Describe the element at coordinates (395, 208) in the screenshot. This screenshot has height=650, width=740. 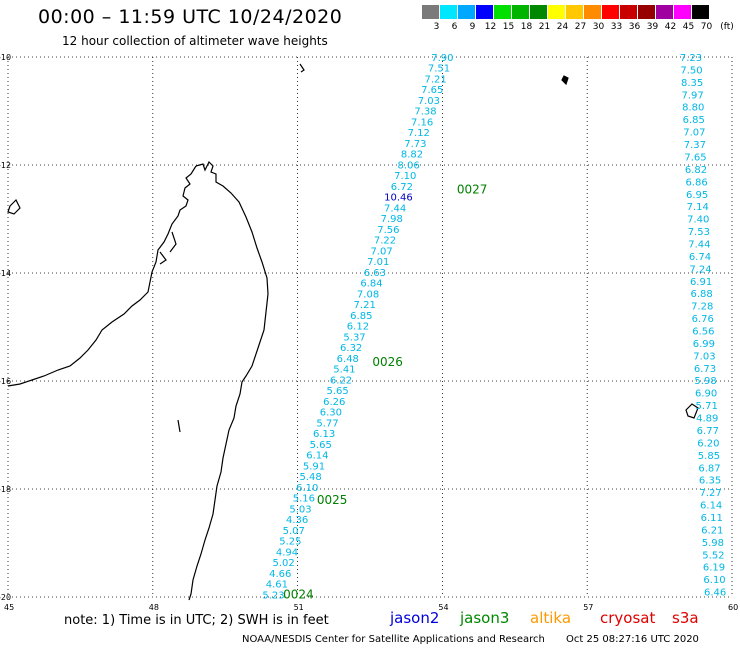
I see `swh-value: 7.44` at that location.